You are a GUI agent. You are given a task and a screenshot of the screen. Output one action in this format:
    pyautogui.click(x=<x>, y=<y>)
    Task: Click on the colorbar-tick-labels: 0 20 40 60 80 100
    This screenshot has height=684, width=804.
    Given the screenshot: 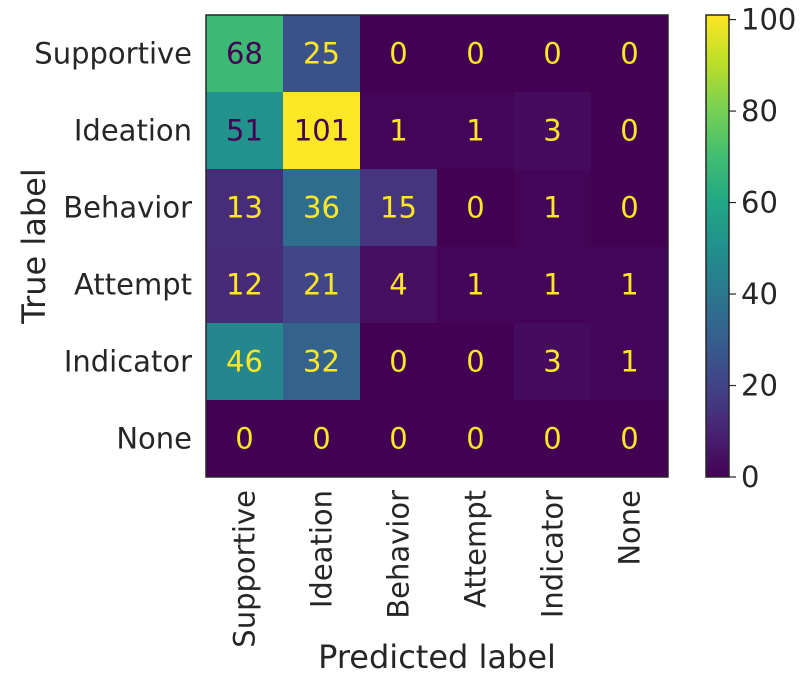 What is the action you would take?
    pyautogui.click(x=762, y=248)
    